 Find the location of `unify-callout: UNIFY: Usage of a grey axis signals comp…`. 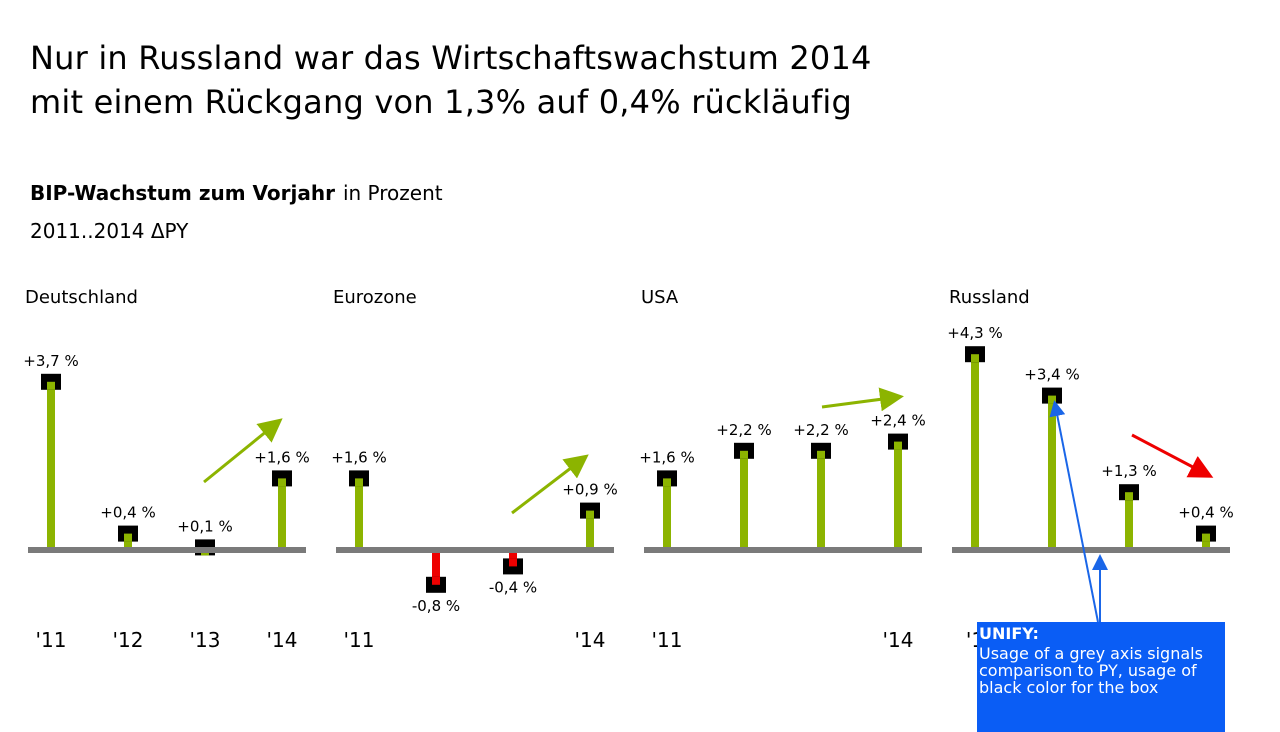

unify-callout: UNIFY: Usage of a grey axis signals comp… is located at coordinates (1101, 677).